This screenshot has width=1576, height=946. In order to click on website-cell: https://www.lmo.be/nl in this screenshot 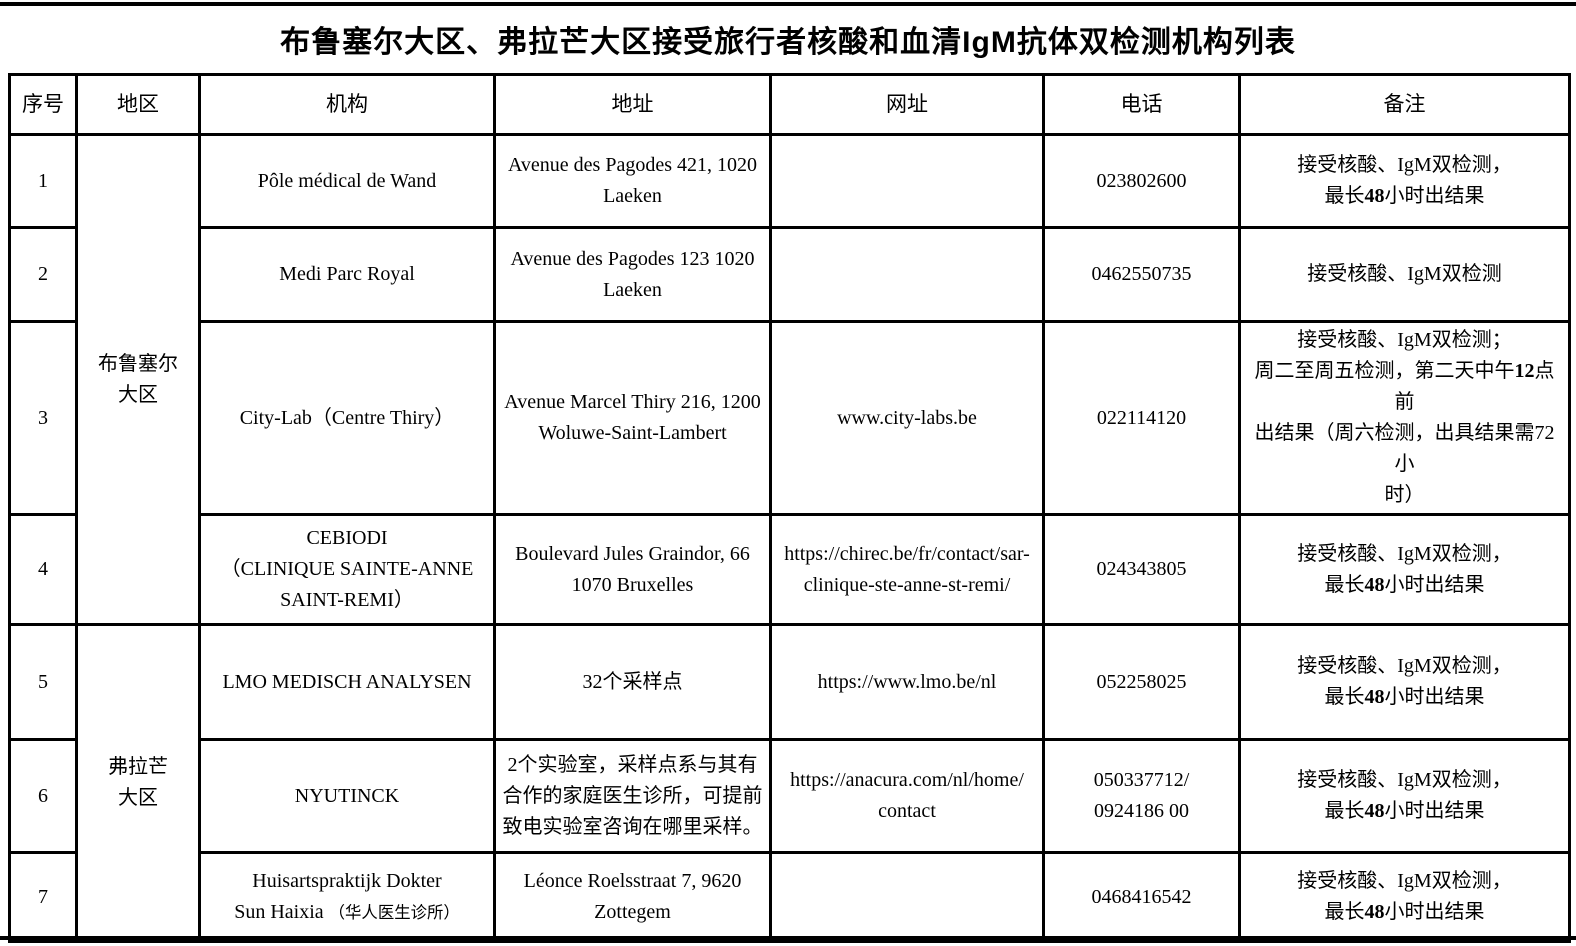, I will do `click(907, 682)`.